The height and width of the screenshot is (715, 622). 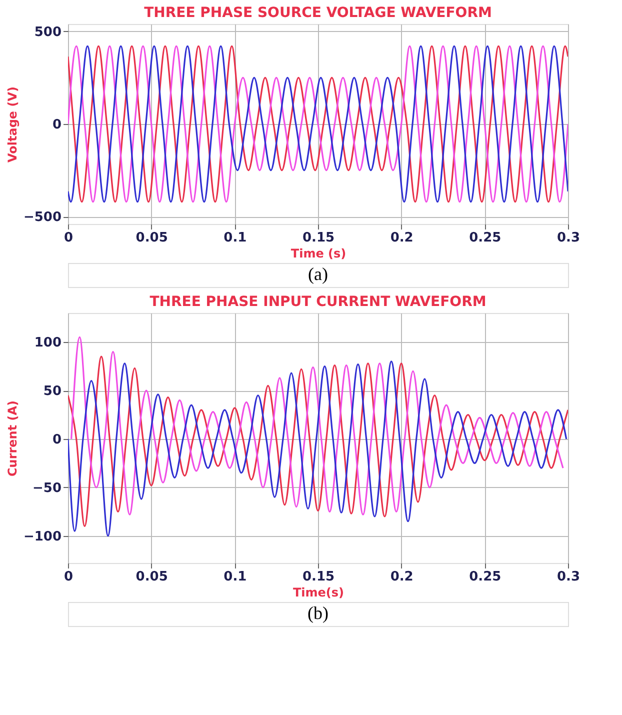 What do you see at coordinates (48, 32) in the screenshot?
I see `y-tick-label: 500` at bounding box center [48, 32].